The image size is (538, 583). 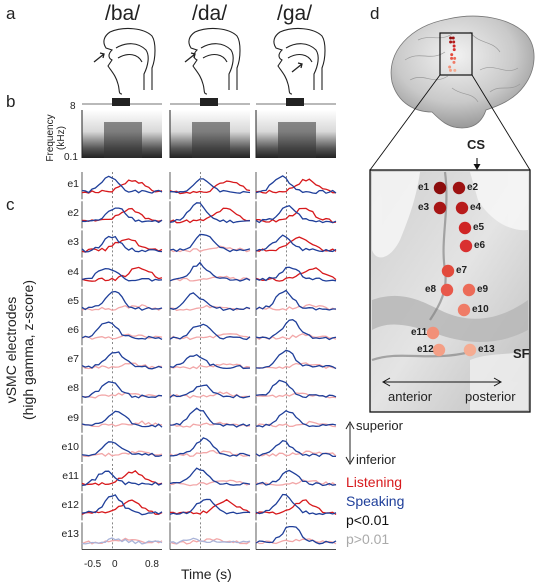 What do you see at coordinates (73, 388) in the screenshot?
I see `electrode-label-e8: e8` at bounding box center [73, 388].